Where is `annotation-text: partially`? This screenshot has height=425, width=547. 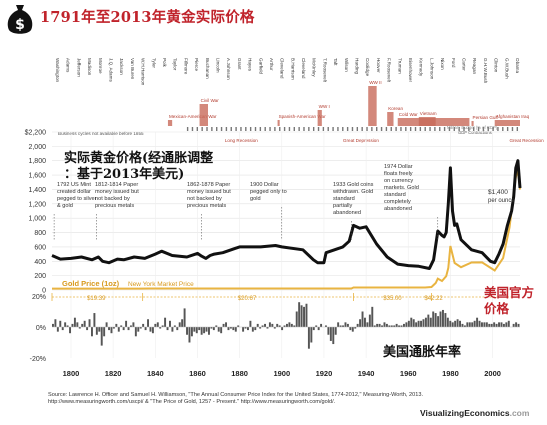 annotation-text: partially is located at coordinates (342, 206).